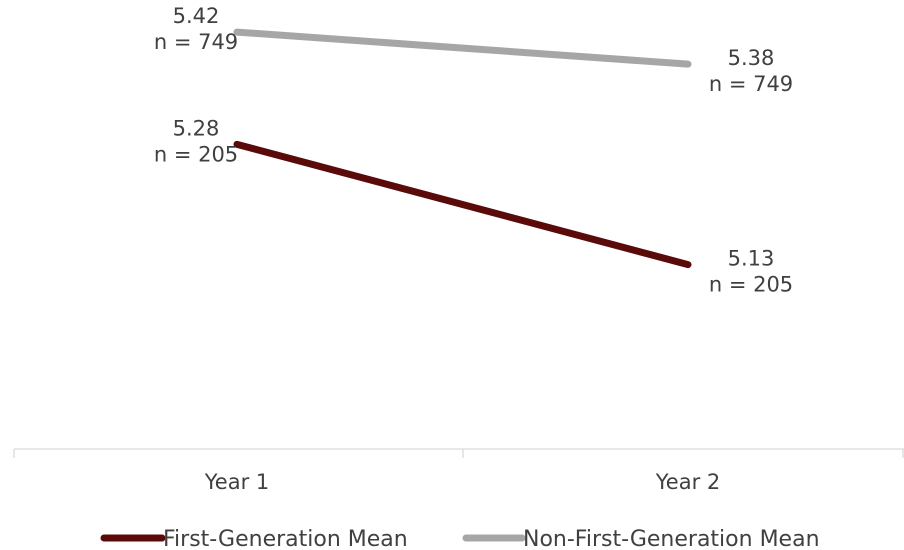 This screenshot has height=550, width=904. Describe the element at coordinates (751, 285) in the screenshot. I see `data-label-n-first-generation-mean-year-2: n = 205` at that location.